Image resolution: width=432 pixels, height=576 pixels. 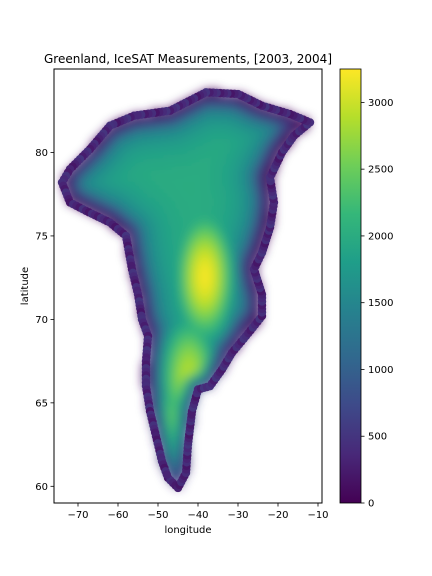 What do you see at coordinates (77, 515) in the screenshot?
I see `x-tick-label: −70` at bounding box center [77, 515].